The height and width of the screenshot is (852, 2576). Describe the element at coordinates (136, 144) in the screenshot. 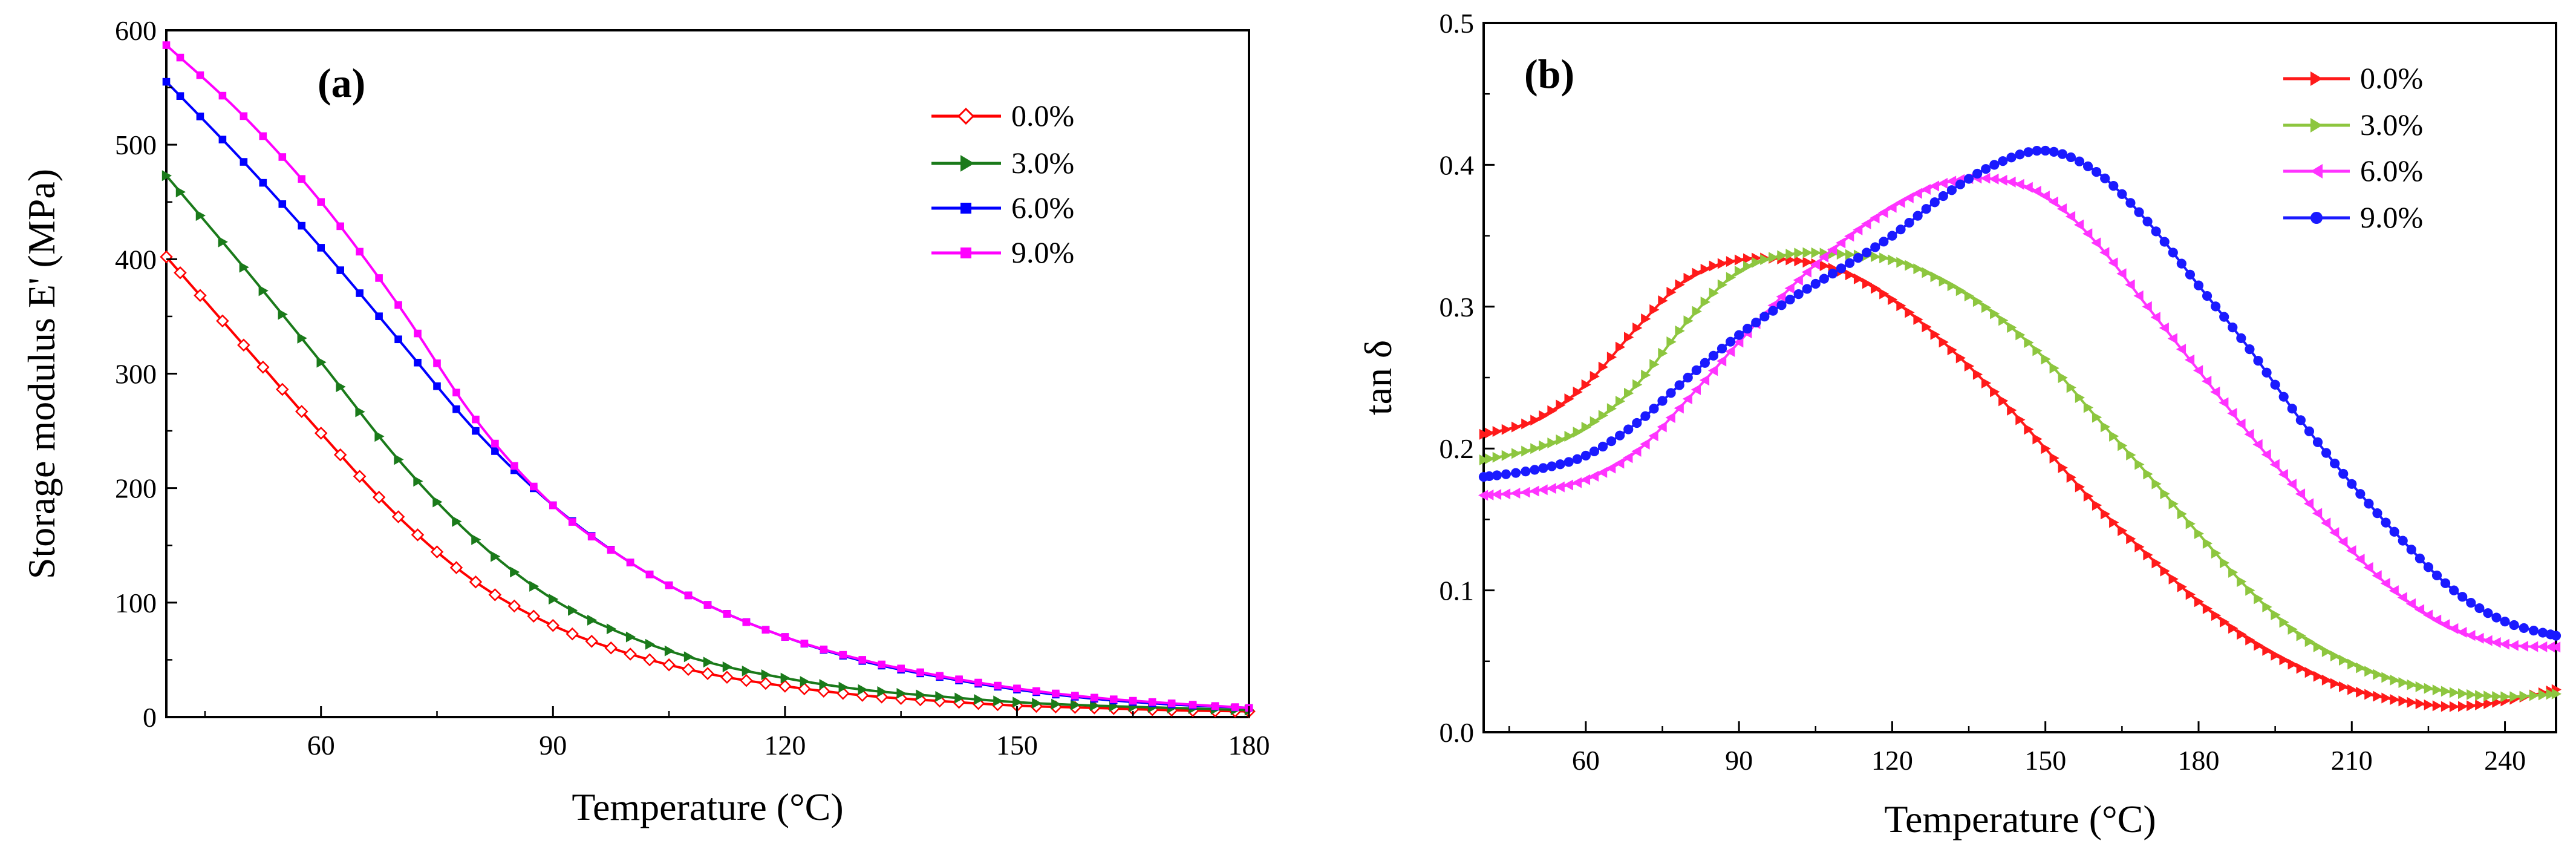

I see `panel-a-y-tick-label-5: 500` at that location.